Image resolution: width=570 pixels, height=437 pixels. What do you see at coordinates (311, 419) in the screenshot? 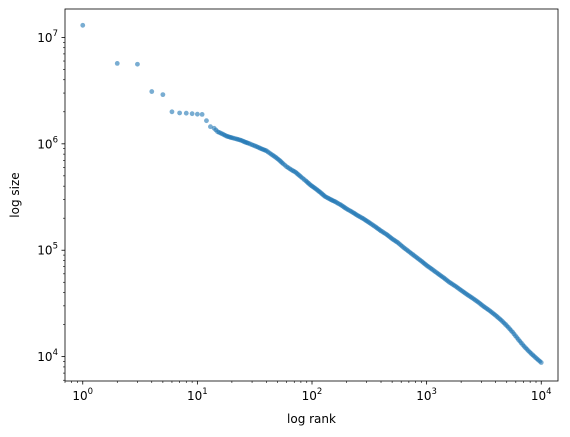
I see `x-axis-label: log rank` at bounding box center [311, 419].